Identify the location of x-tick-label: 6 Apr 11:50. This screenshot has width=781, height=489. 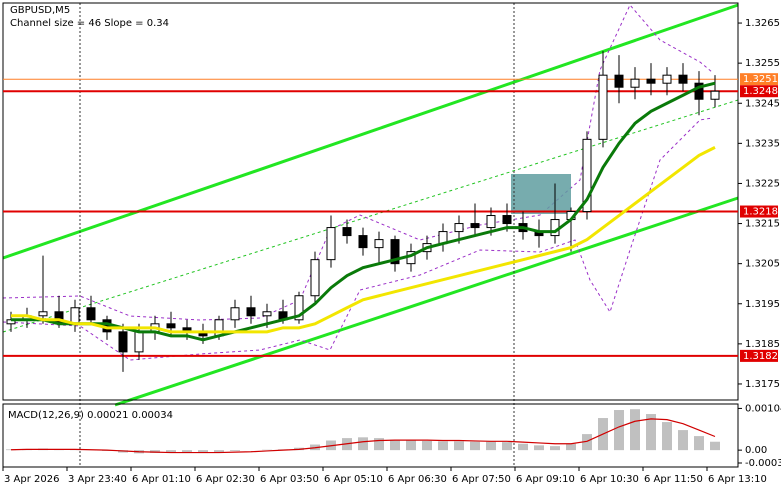
(673, 479).